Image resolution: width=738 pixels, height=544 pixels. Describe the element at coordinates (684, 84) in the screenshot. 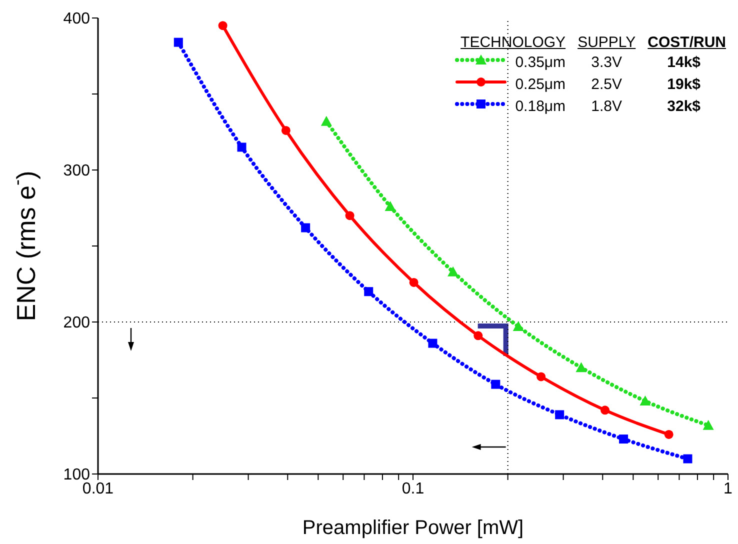

I see `annotation: 19k$` at that location.